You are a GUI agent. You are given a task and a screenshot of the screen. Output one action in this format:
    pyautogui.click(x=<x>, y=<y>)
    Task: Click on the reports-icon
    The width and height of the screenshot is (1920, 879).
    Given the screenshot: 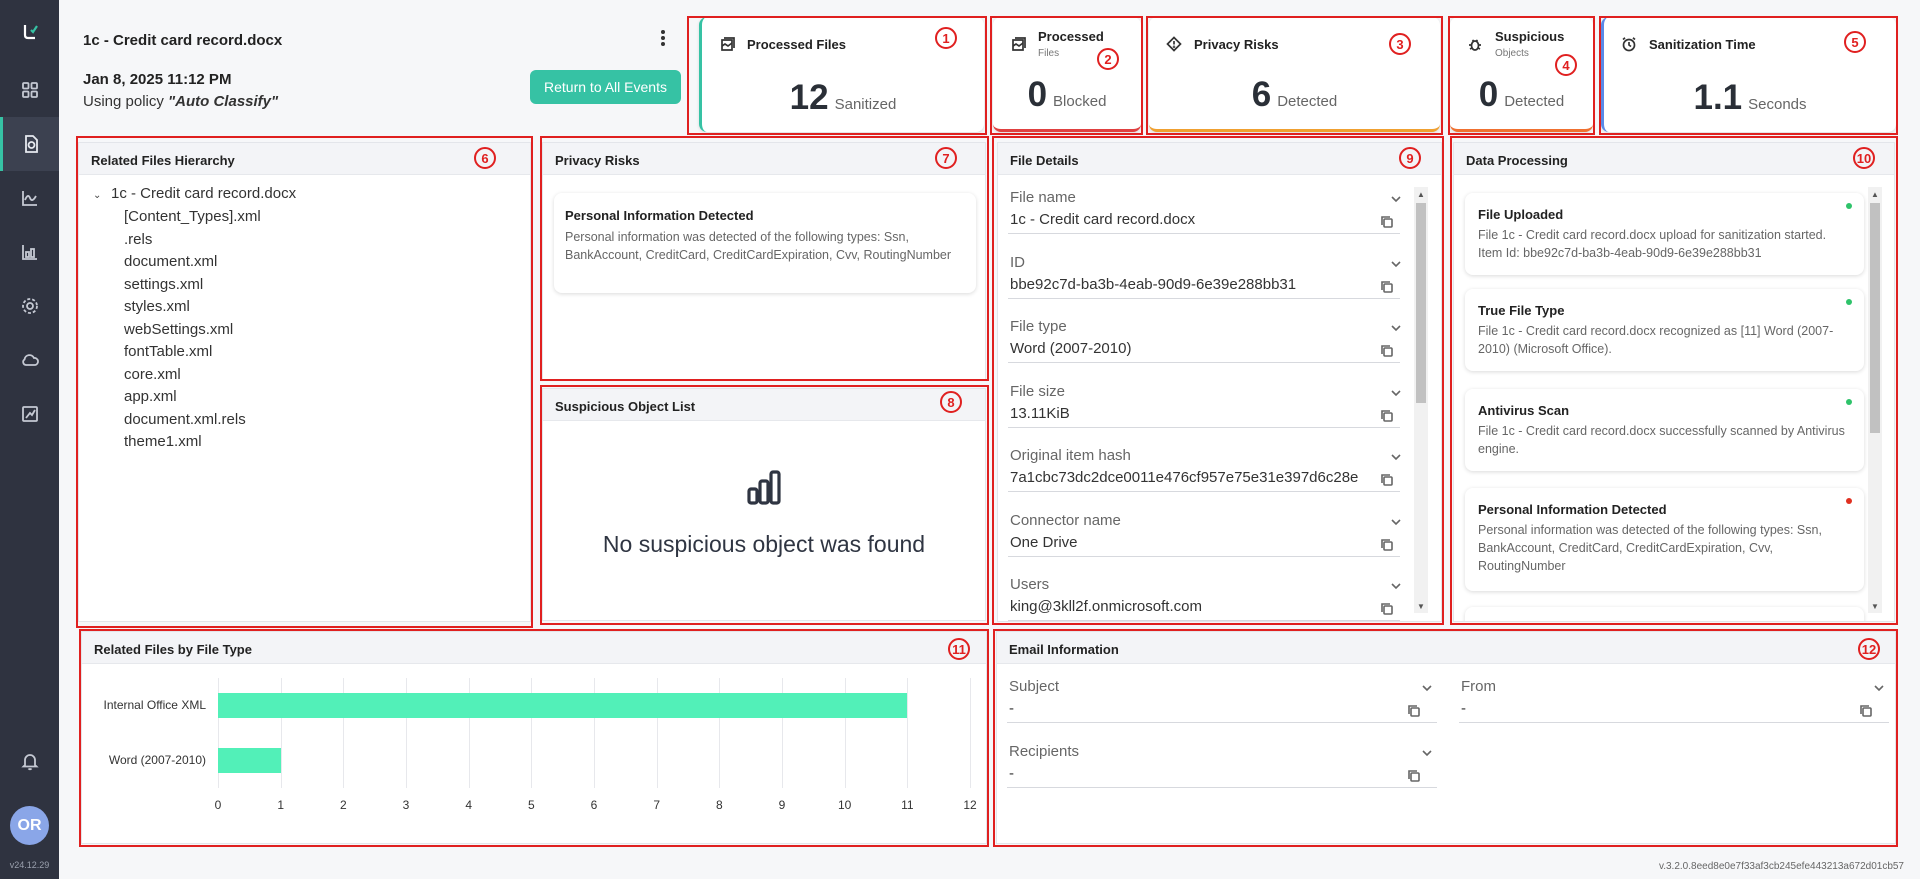 What is the action you would take?
    pyautogui.click(x=29, y=252)
    